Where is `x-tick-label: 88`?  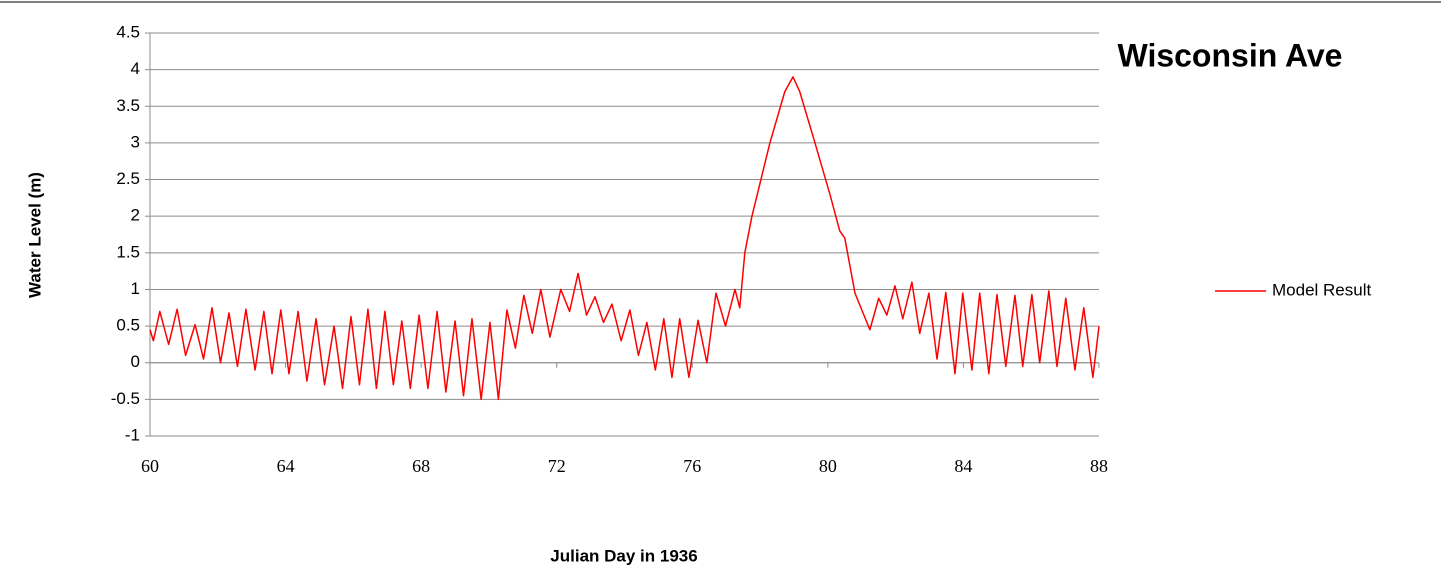
x-tick-label: 88 is located at coordinates (1099, 466).